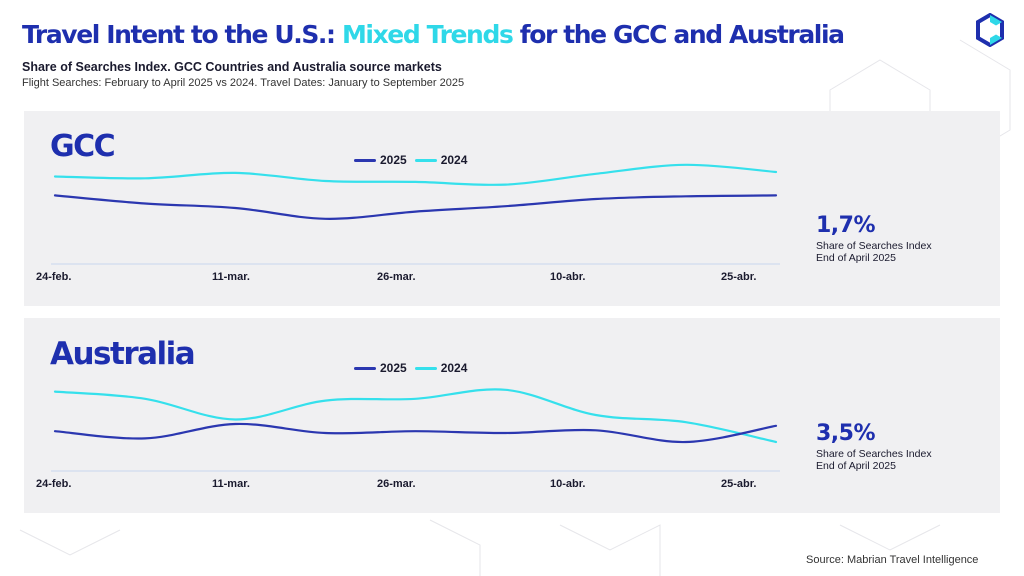 The height and width of the screenshot is (576, 1024). Describe the element at coordinates (990, 30) in the screenshot. I see `hexagon-logo-icon` at that location.